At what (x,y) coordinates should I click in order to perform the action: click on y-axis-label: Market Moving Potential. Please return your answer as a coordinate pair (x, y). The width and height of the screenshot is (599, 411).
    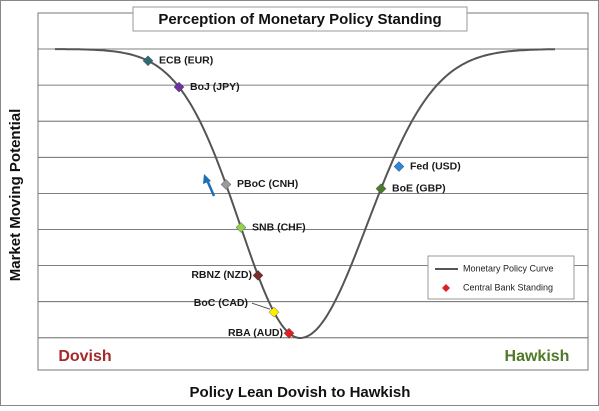
    Looking at the image, I should click on (15, 195).